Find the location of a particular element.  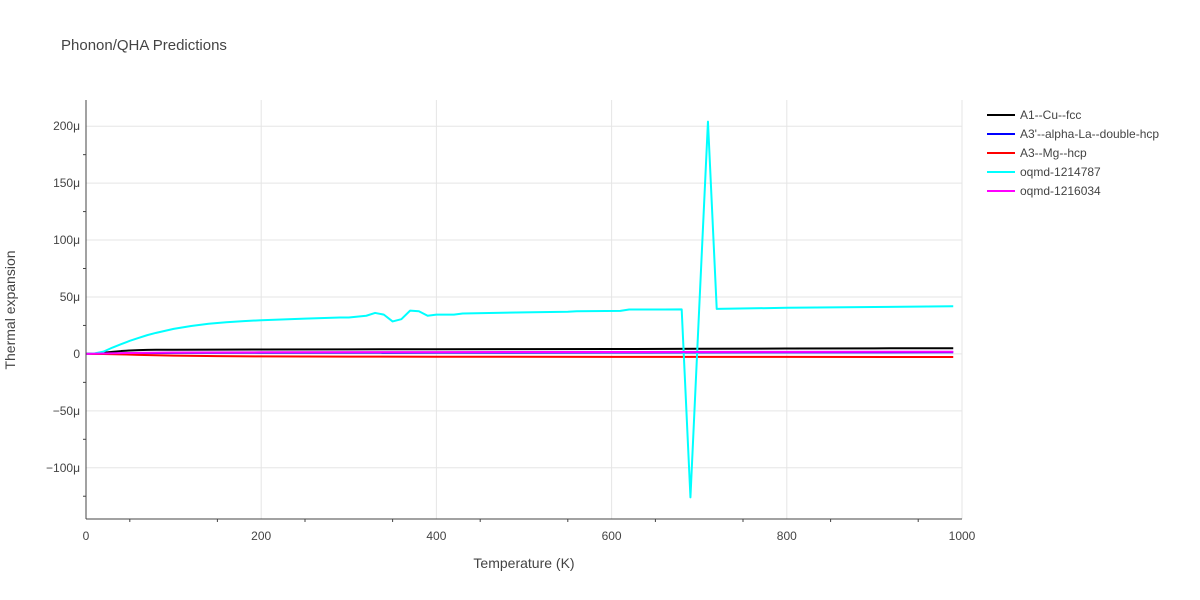

legend-label: A3--Mg--hcp is located at coordinates (1053, 153).